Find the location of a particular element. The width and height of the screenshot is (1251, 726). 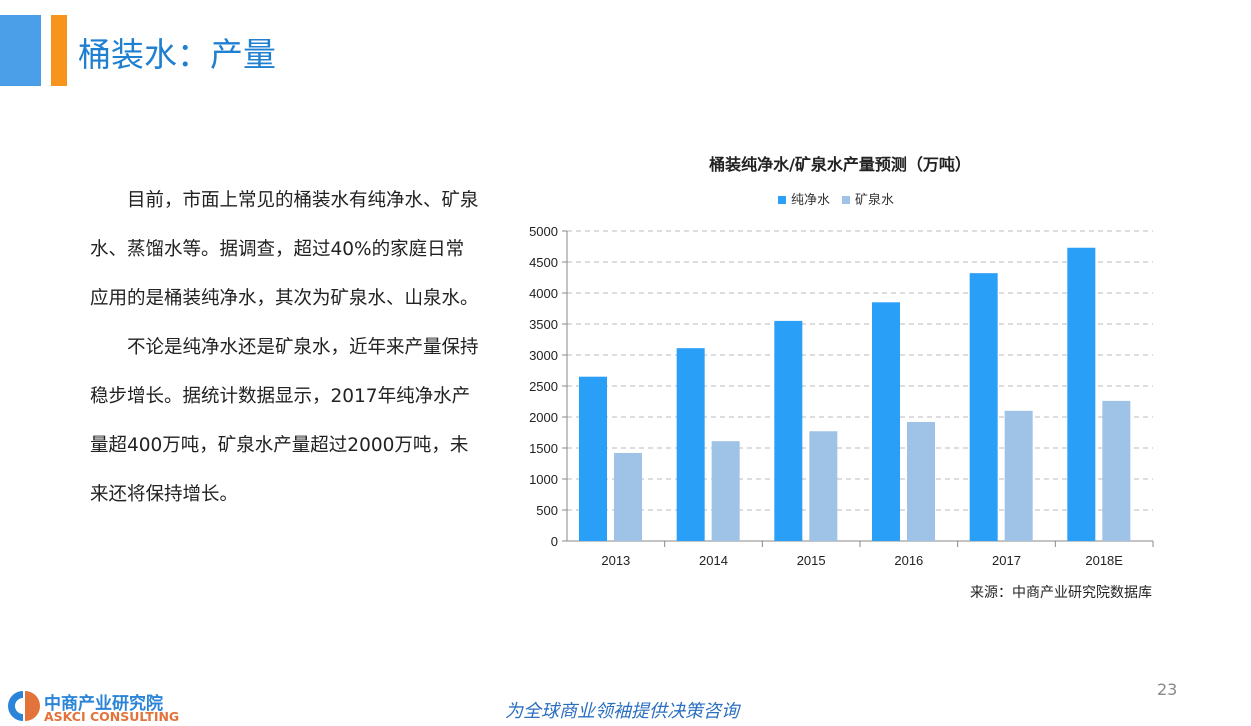

bar-mineral-2015 is located at coordinates (823, 486).